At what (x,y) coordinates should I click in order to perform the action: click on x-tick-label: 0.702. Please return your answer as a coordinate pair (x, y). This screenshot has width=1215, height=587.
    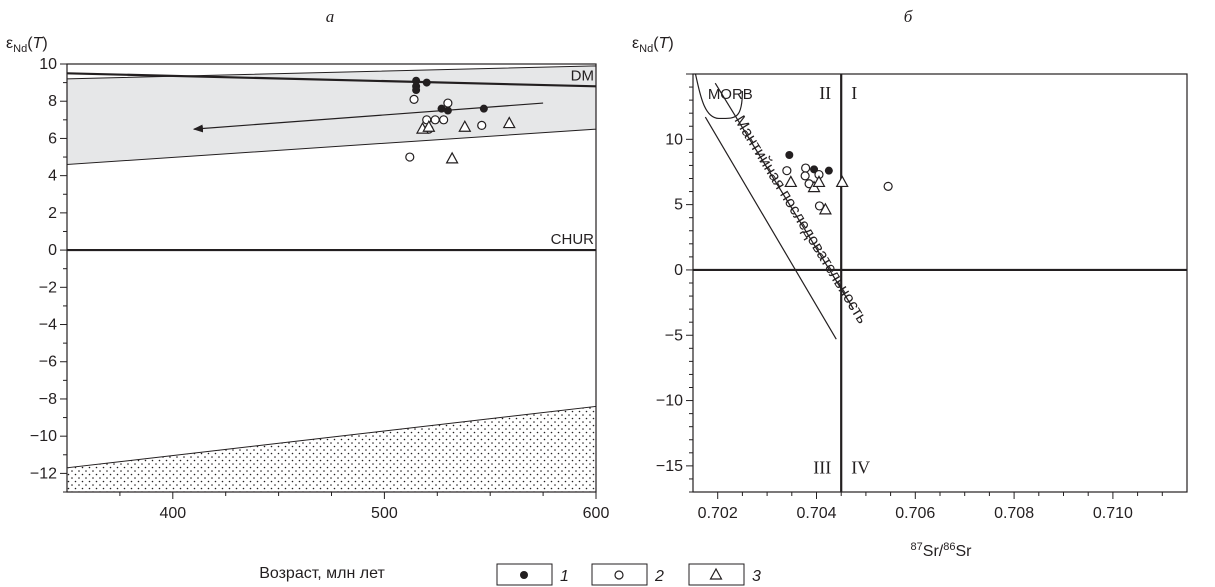
    Looking at the image, I should click on (718, 513).